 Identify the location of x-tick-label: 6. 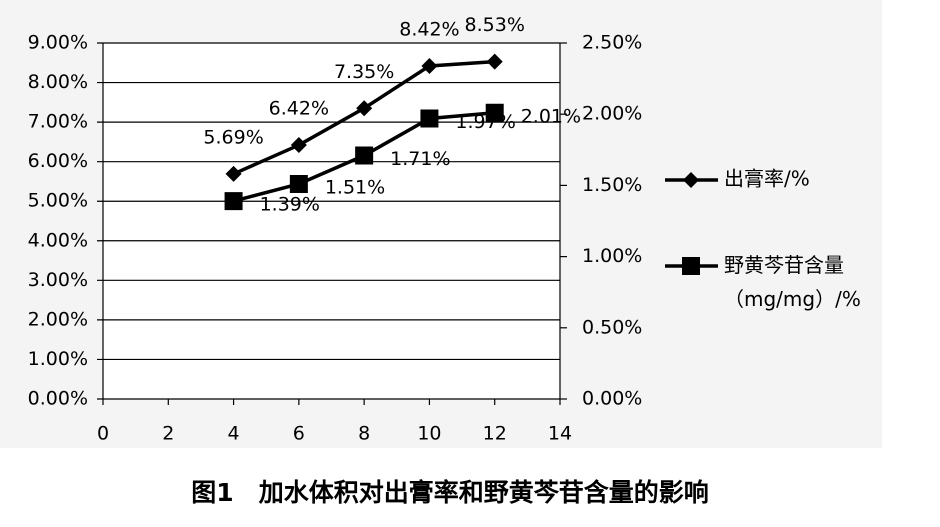
(299, 434).